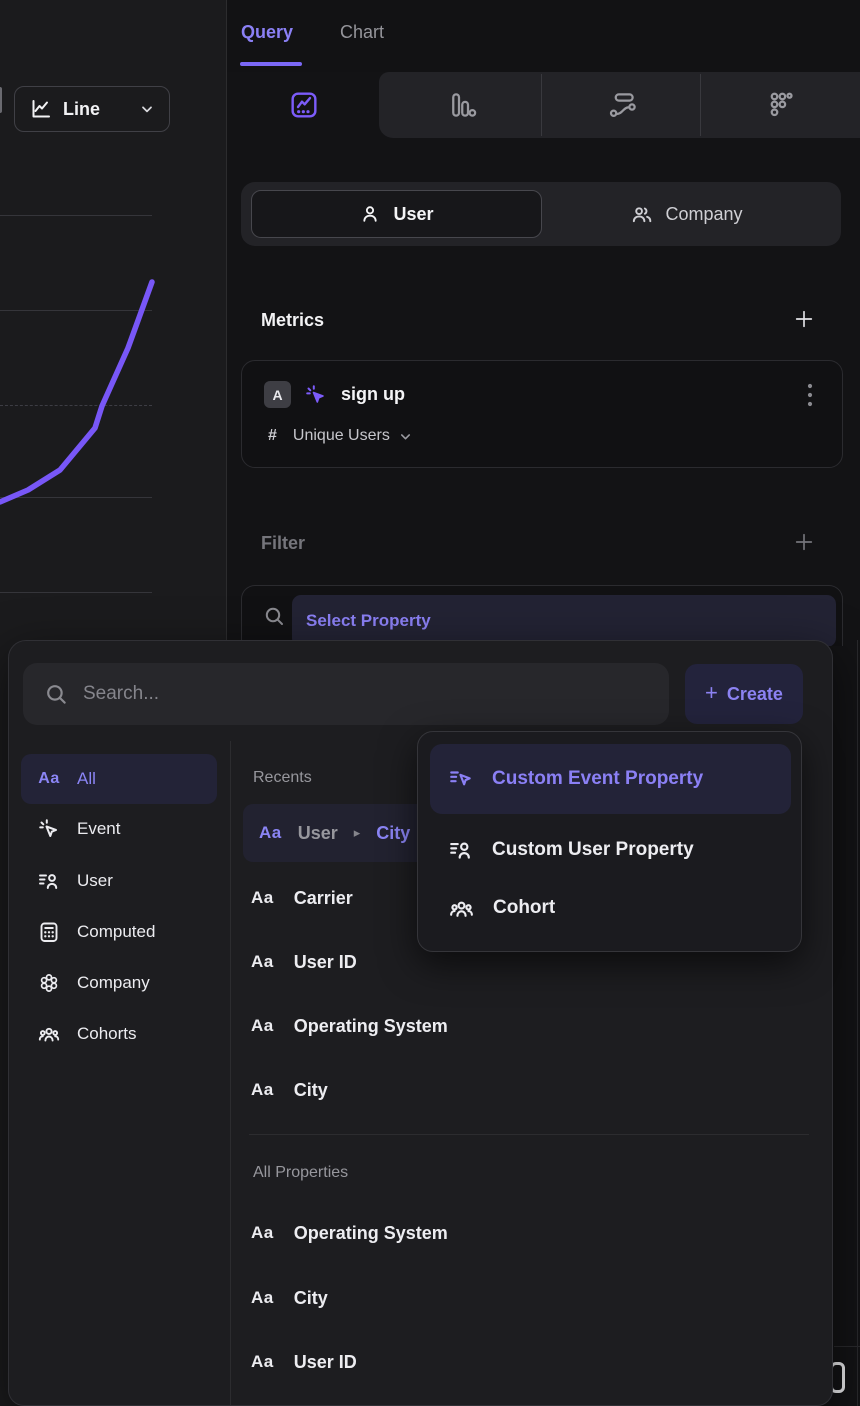  What do you see at coordinates (1, 100) in the screenshot?
I see `offscreen-button-edge` at bounding box center [1, 100].